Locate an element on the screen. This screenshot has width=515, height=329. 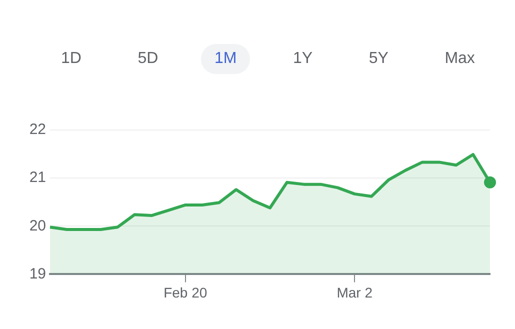
text: 1D is located at coordinates (71, 59).